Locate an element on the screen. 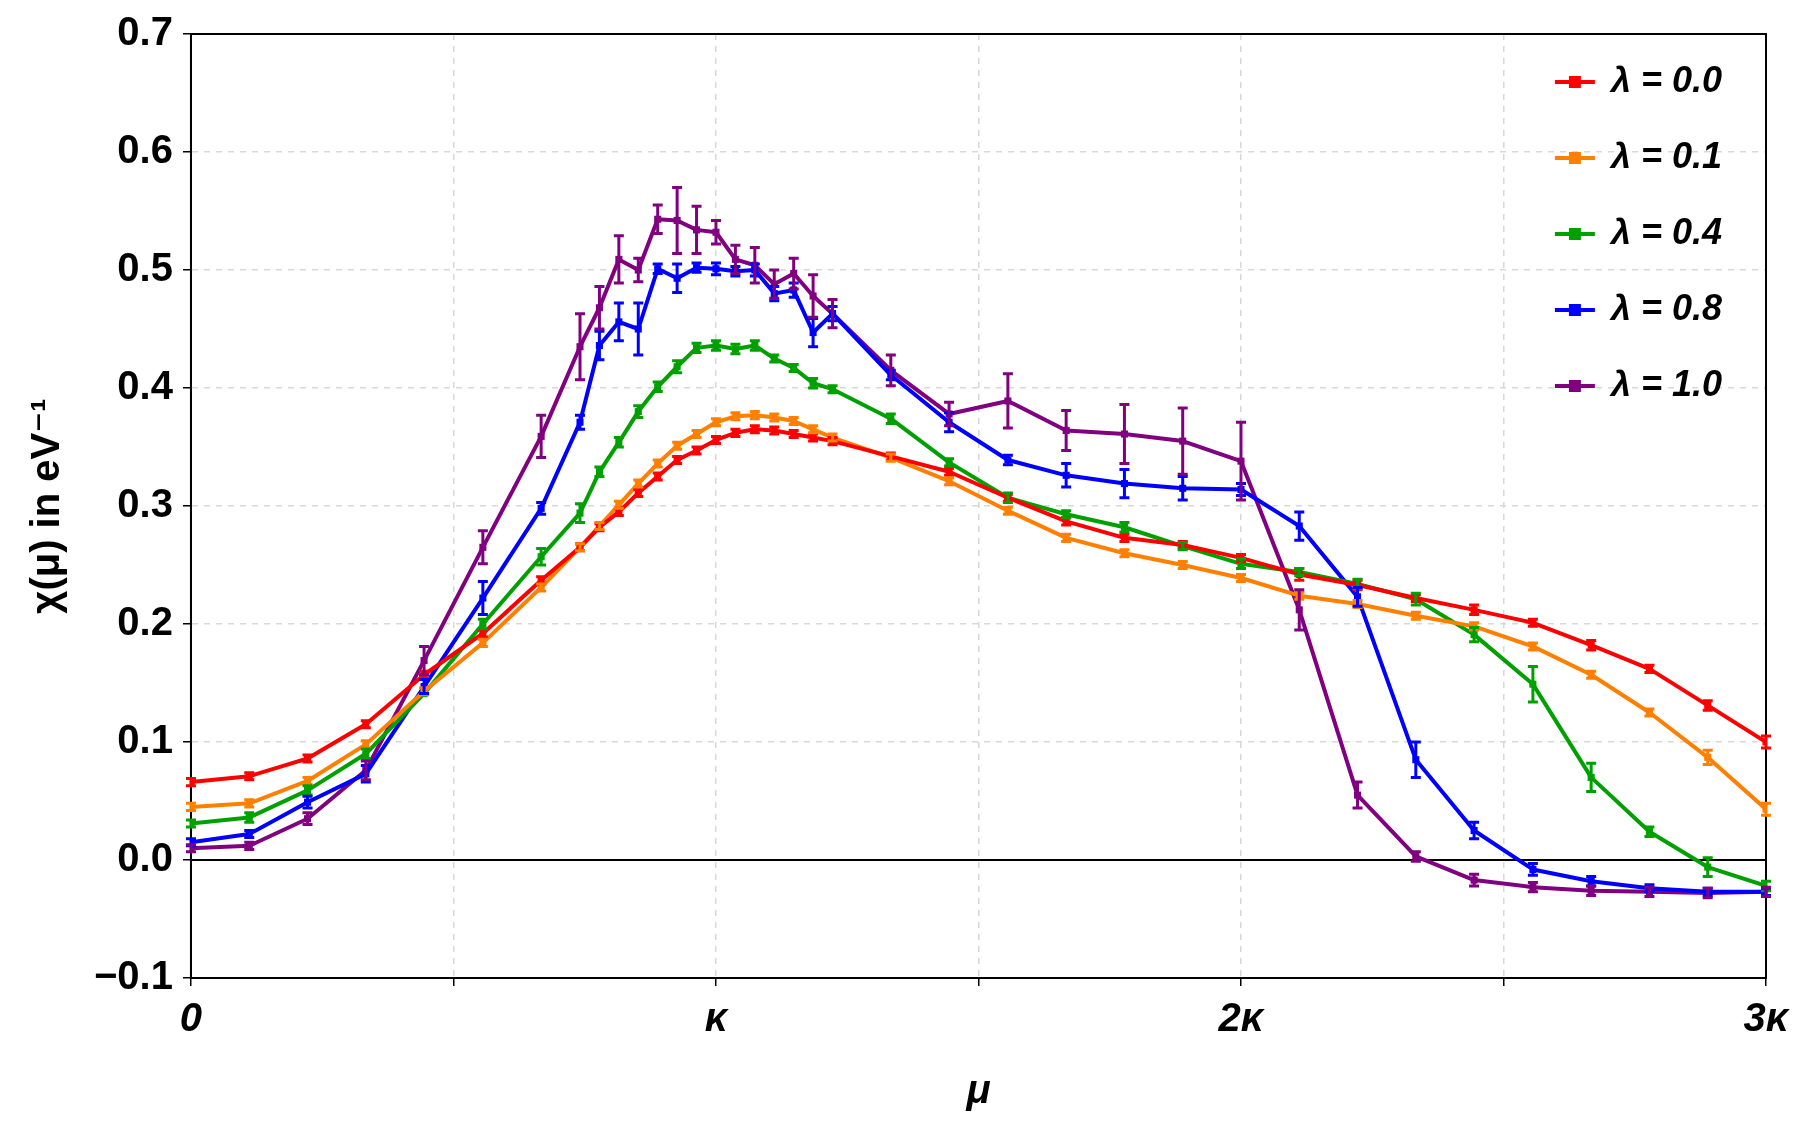 The height and width of the screenshot is (1138, 1800). y-tick-label: 0.2 is located at coordinates (145, 621).